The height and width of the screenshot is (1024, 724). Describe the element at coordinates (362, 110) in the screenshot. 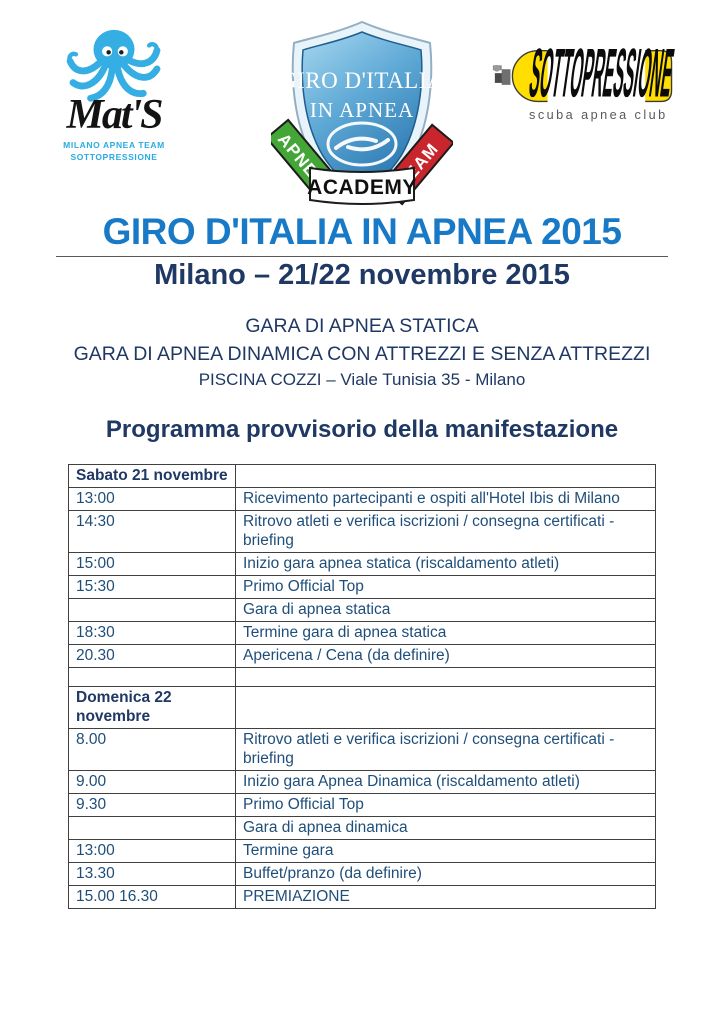

I see `shield-title-line2: IN APNEA` at that location.